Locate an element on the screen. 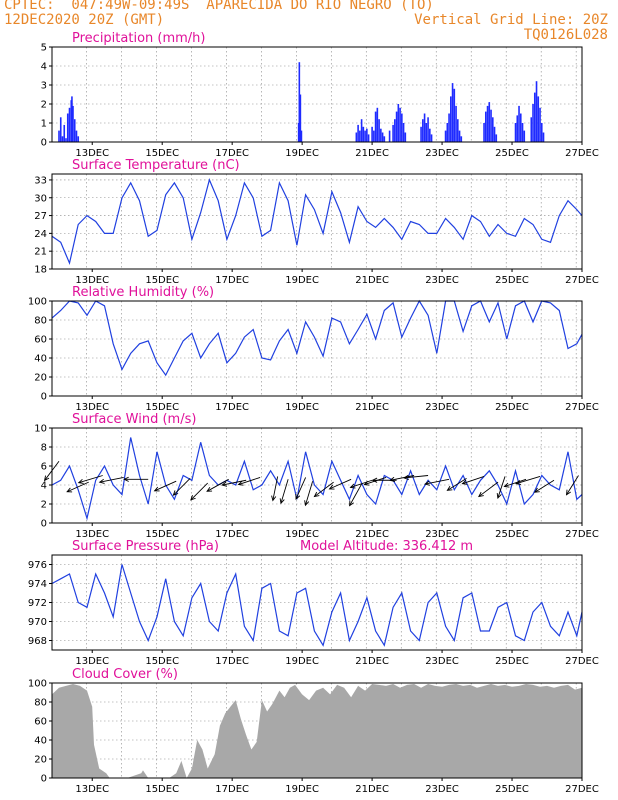 The width and height of the screenshot is (618, 800). y-tick-label: 3 is located at coordinates (44, 86).